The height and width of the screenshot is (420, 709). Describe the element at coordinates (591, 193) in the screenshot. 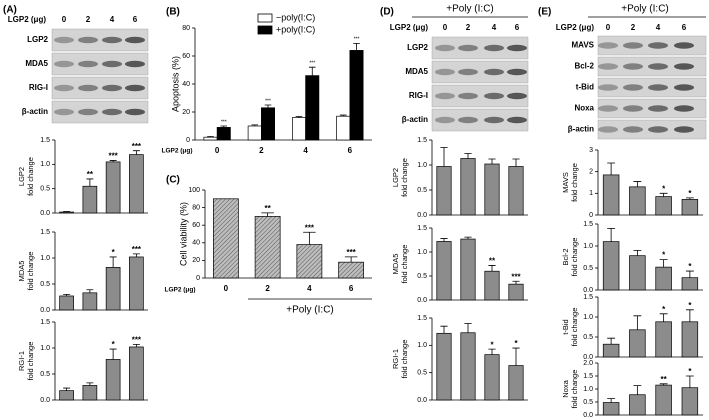

I see `y-tick-label: 1` at that location.